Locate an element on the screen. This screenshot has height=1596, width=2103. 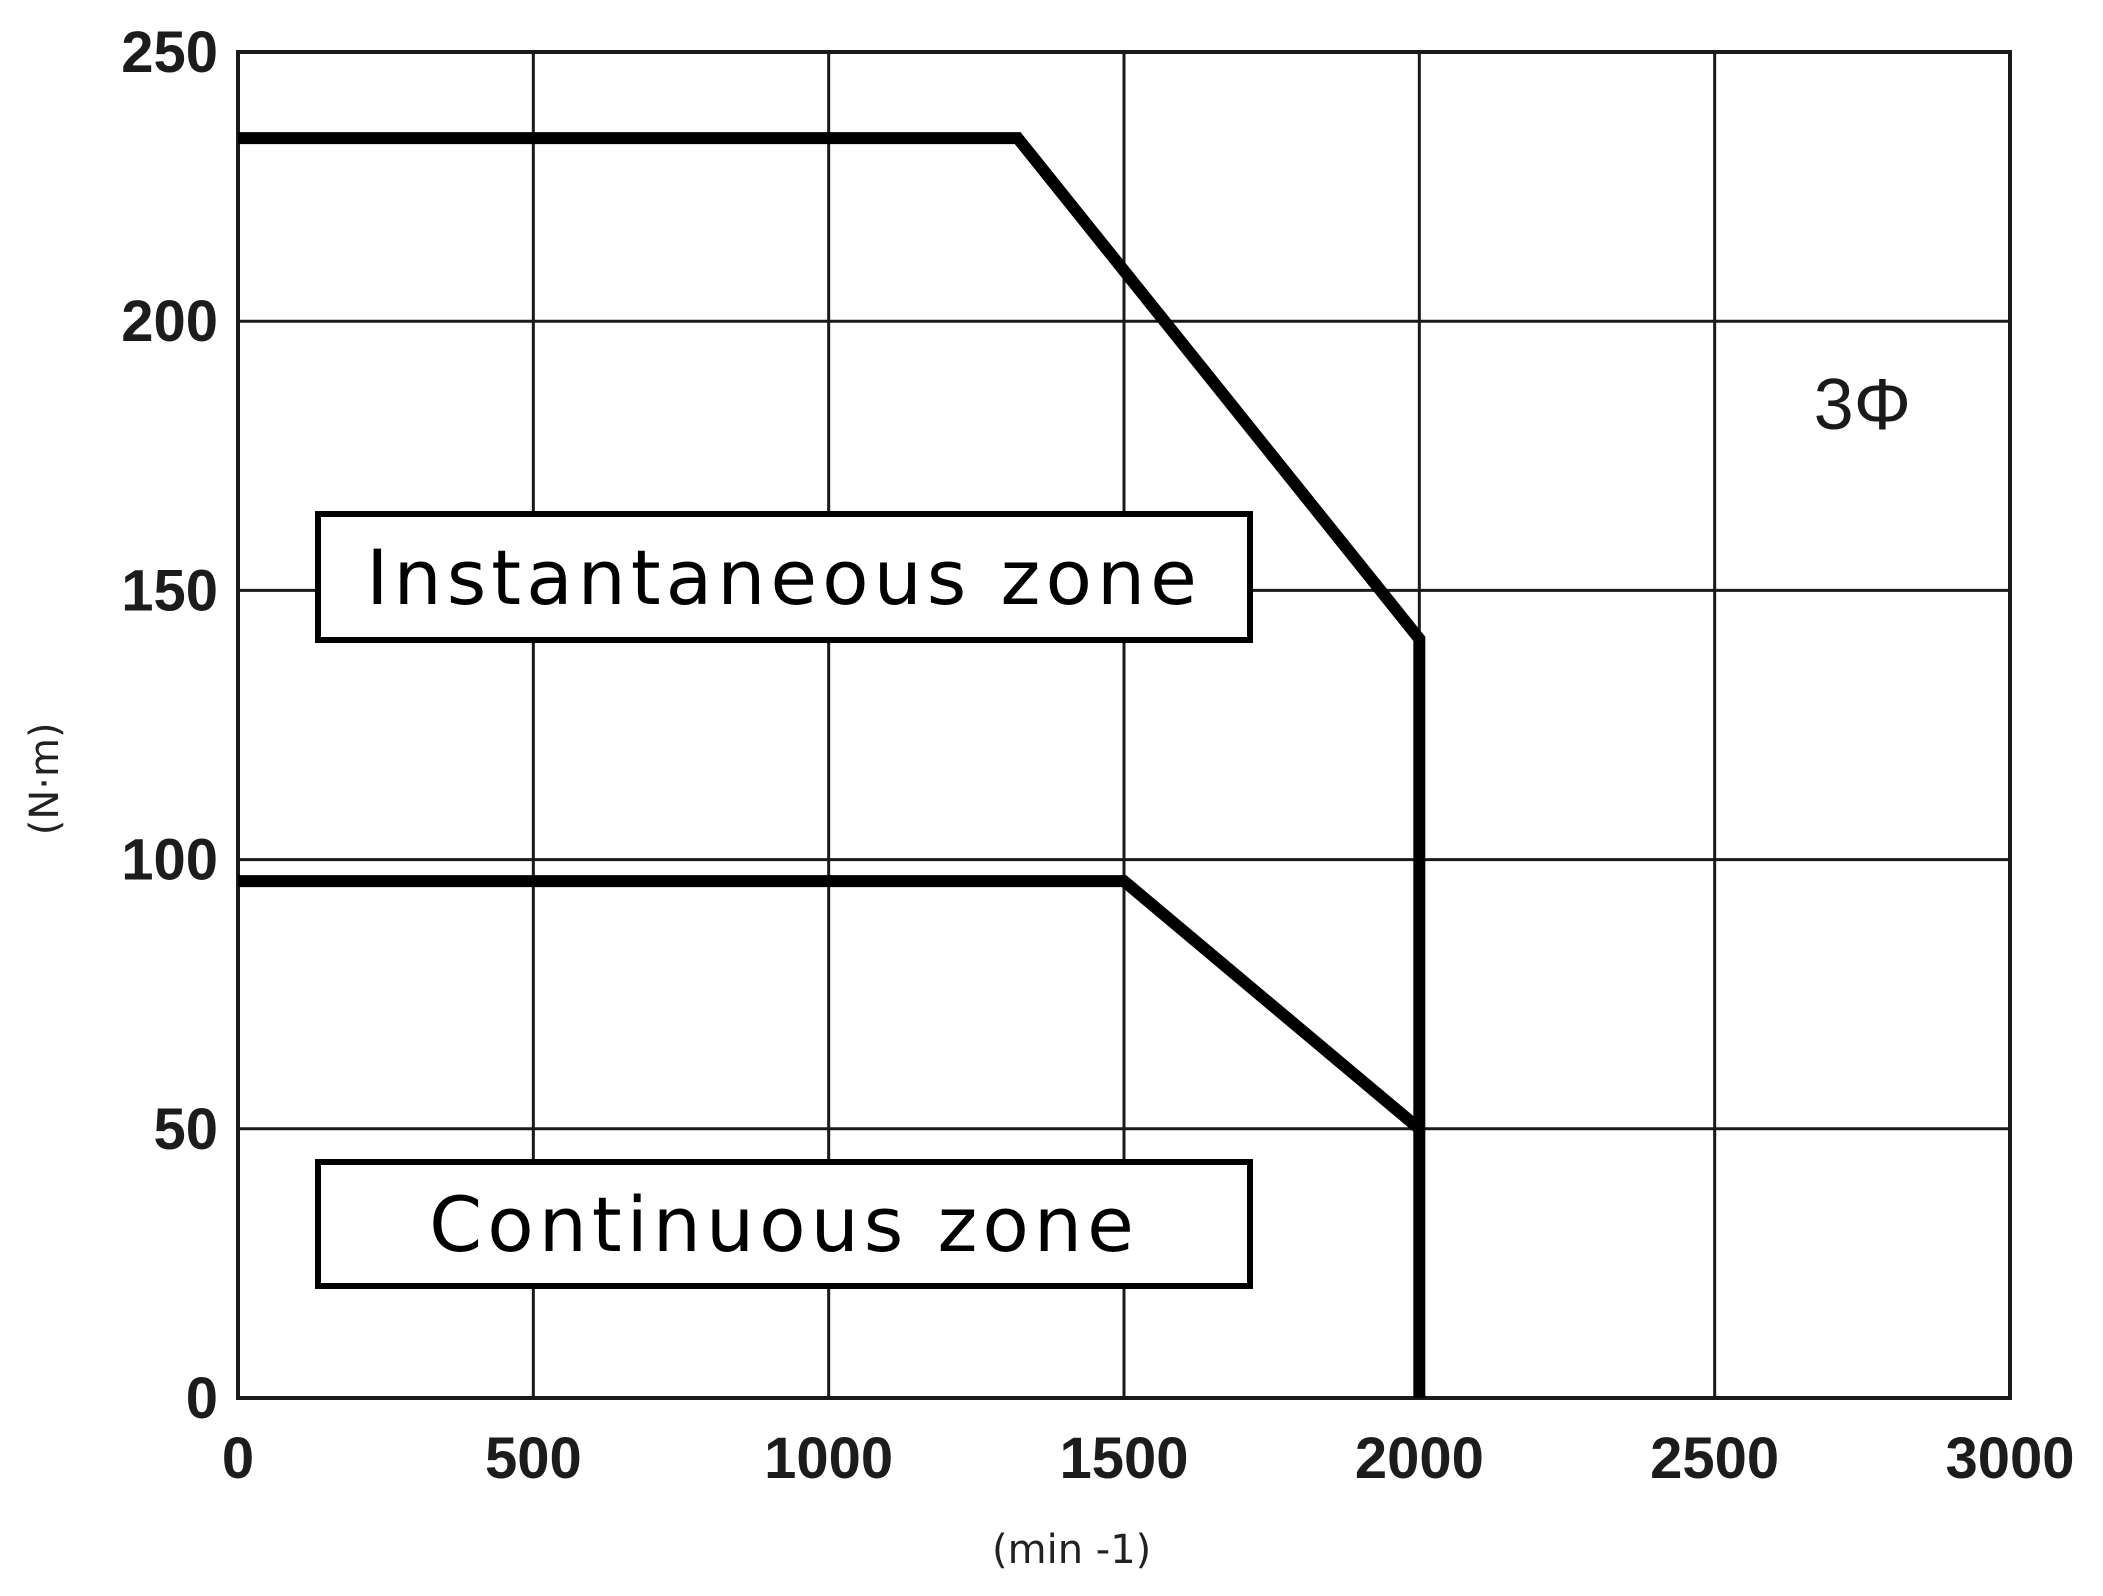
instantaneous-zone-label: Instantaneous zone is located at coordinates (784, 577).